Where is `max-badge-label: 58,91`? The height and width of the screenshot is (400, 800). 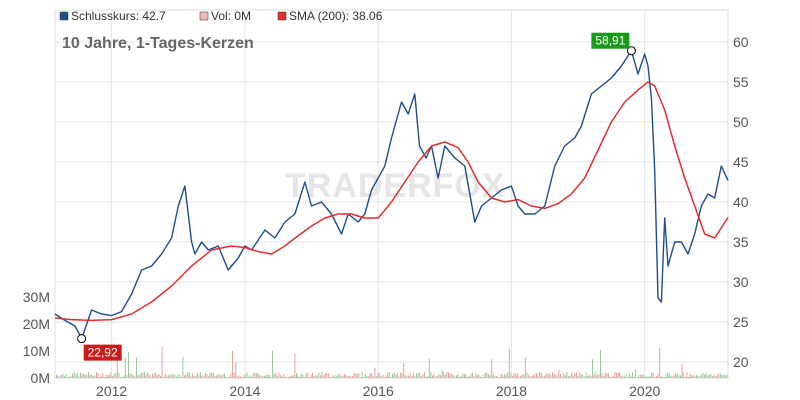 max-badge-label: 58,91 is located at coordinates (610, 41).